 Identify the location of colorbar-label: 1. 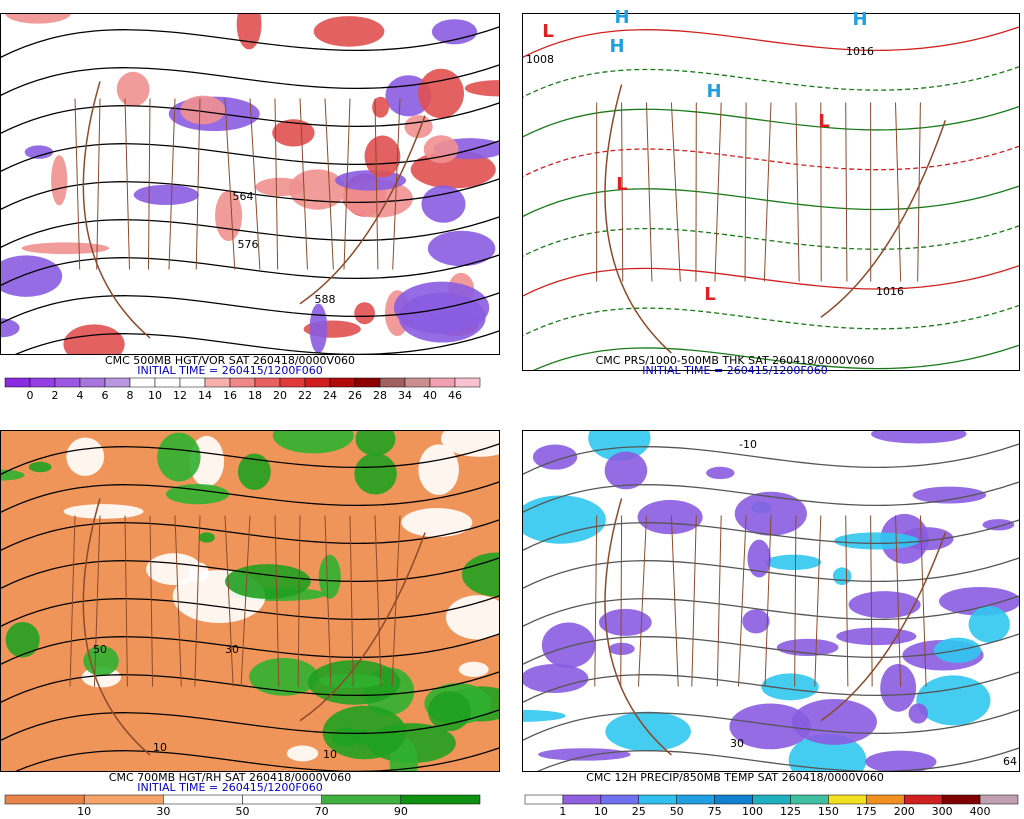
(562, 811).